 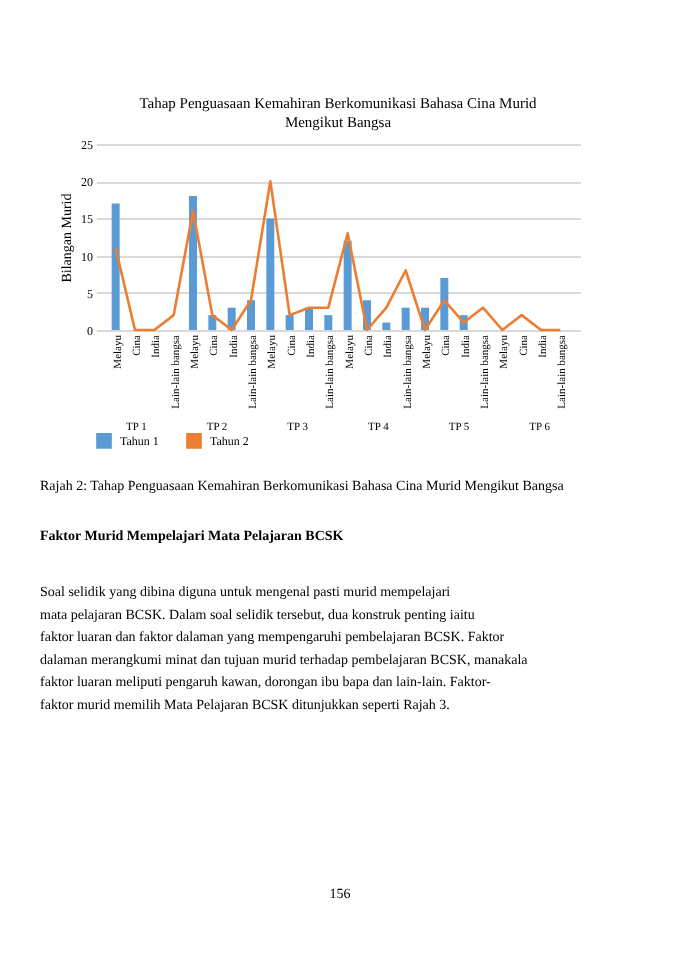 I want to click on line-series, so click(x=338, y=255).